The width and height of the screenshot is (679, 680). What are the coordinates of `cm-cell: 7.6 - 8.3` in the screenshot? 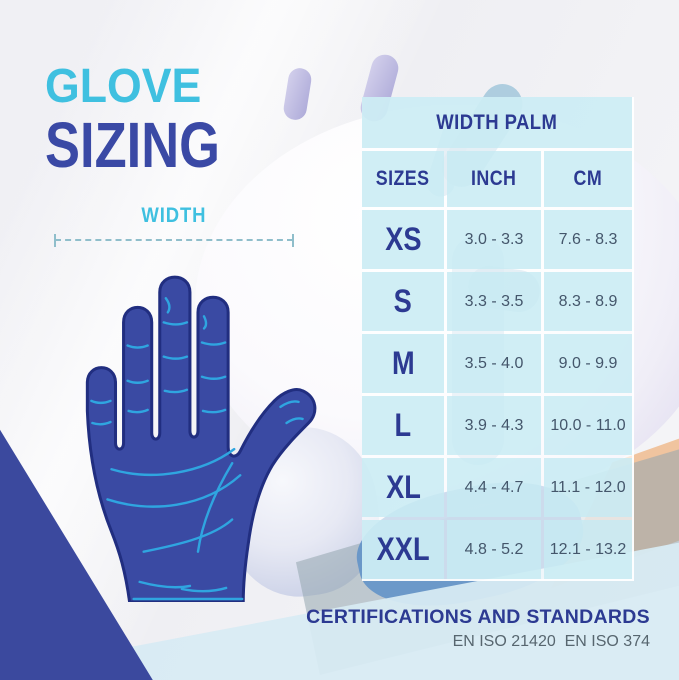 It's located at (588, 239).